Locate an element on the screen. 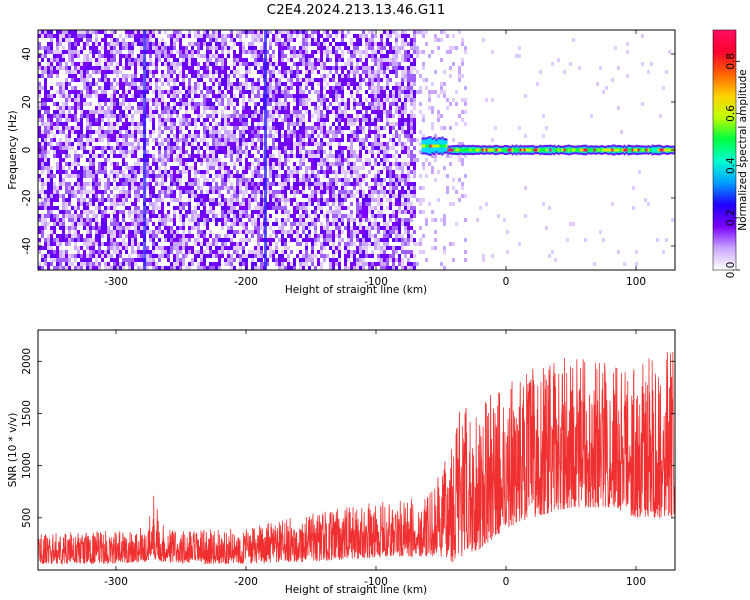  page-title: C2E4.2024.213.13.46.G11 is located at coordinates (356, 10).